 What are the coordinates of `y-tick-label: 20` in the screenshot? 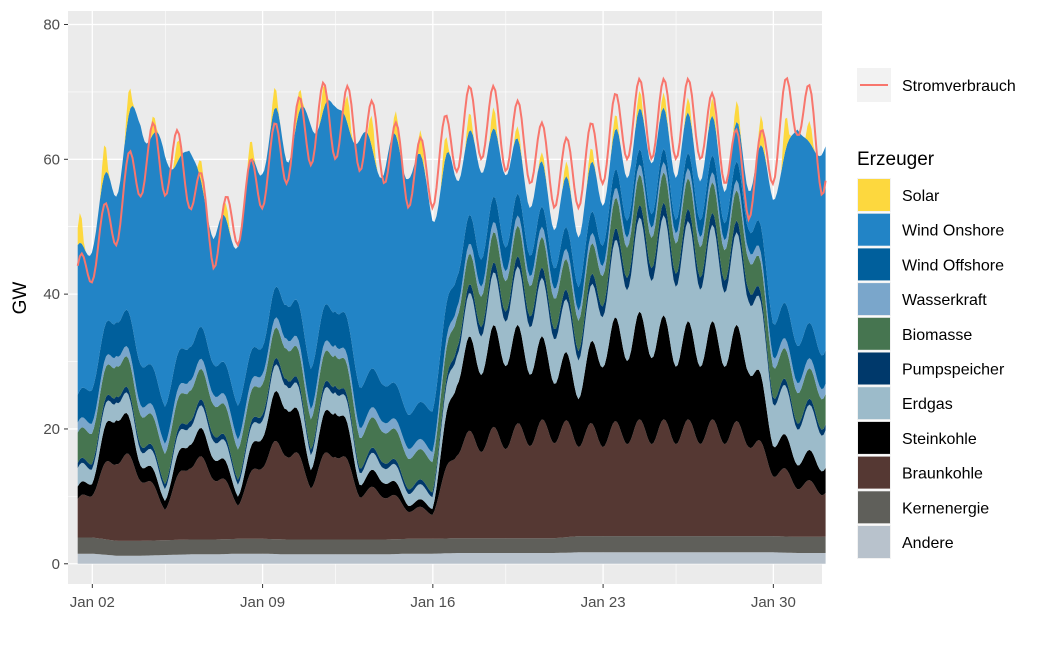 It's located at (51, 429).